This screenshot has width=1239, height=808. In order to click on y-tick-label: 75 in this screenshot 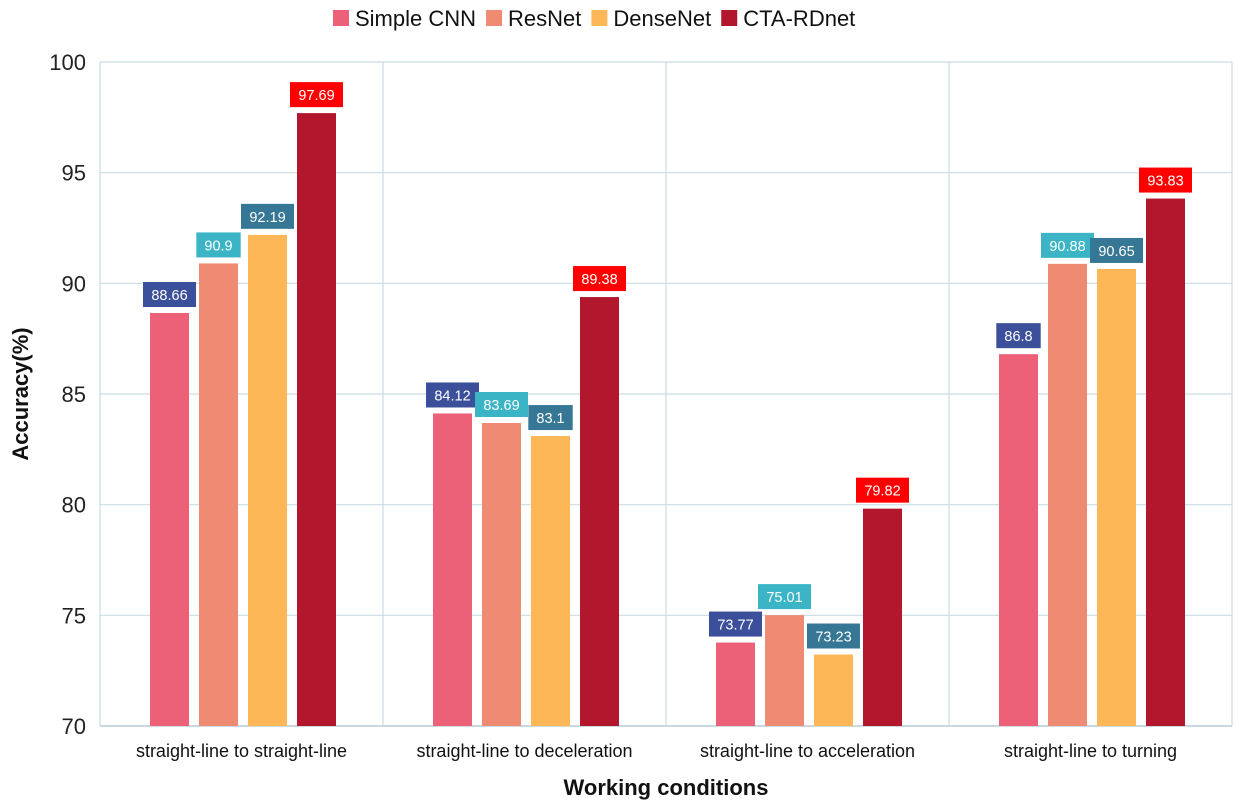, I will do `click(74, 615)`.